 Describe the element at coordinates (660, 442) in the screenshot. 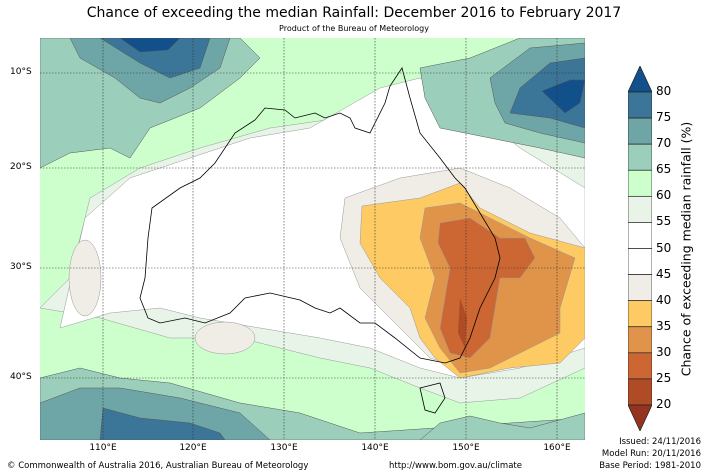

I see `issued-date: Issued: 24/11/2016` at that location.